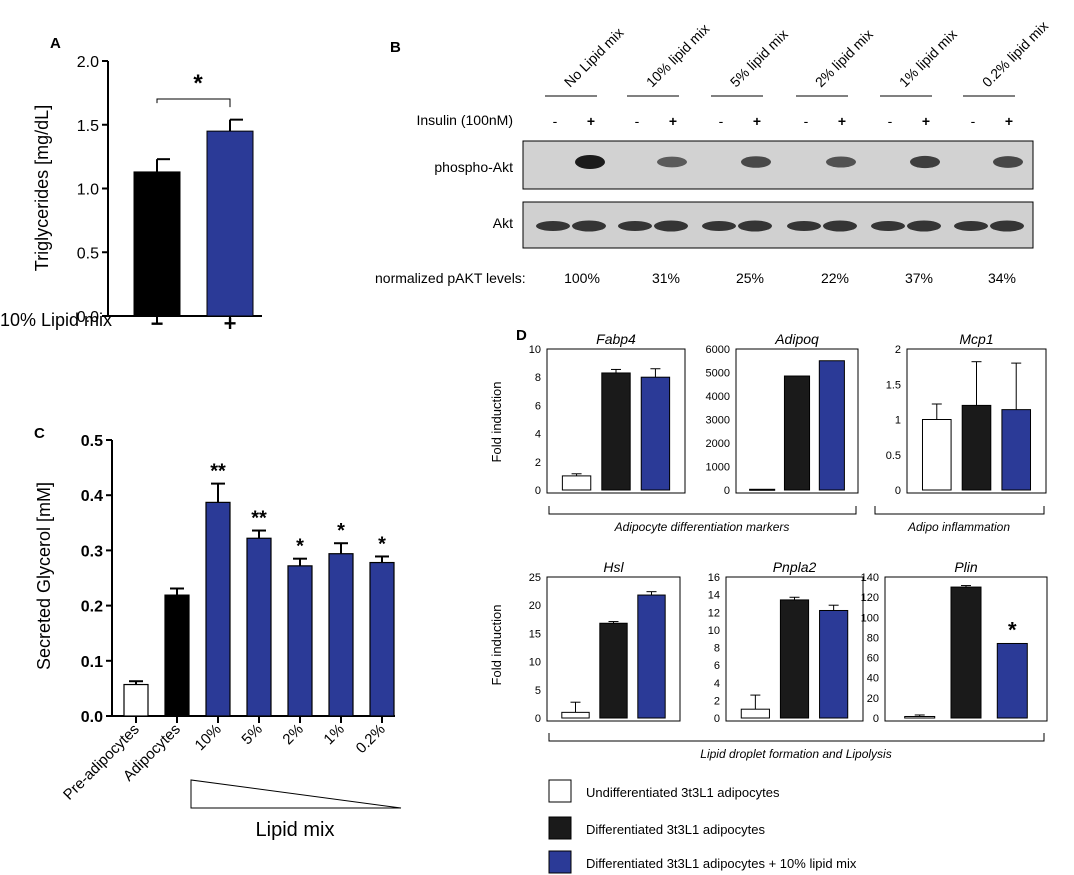 Image resolution: width=1074 pixels, height=875 pixels. I want to click on condition-label: 10% lipid mix, so click(678, 55).